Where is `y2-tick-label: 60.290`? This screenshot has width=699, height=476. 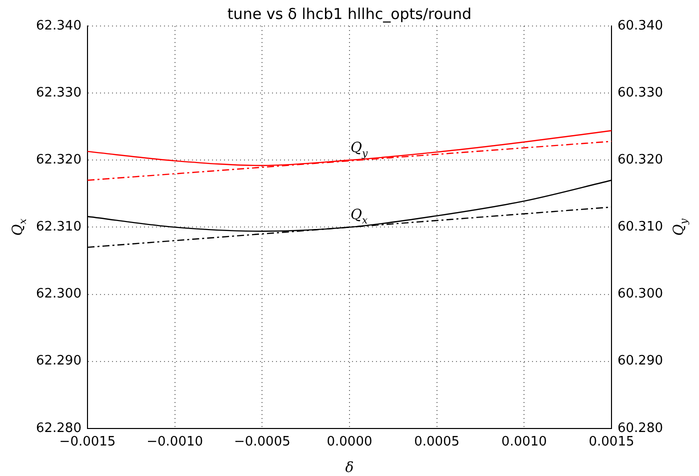 y2-tick-label: 60.290 is located at coordinates (641, 361).